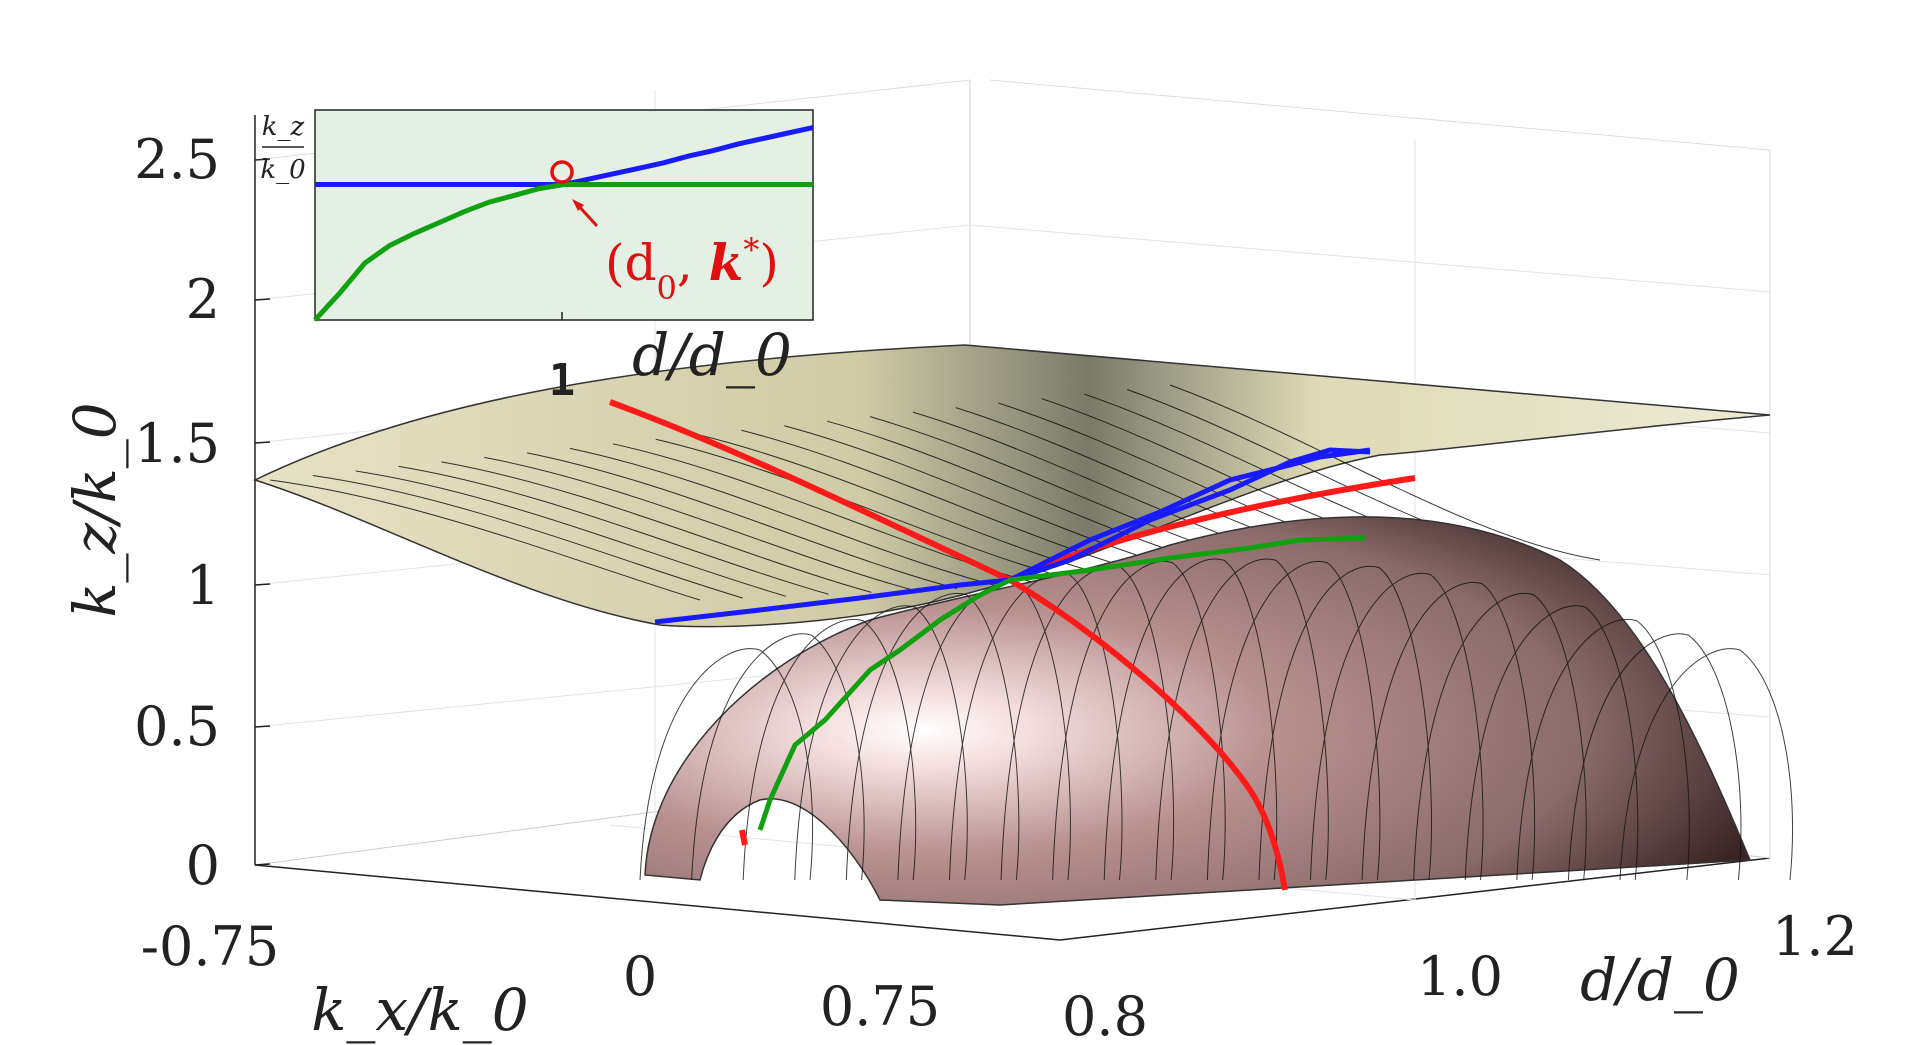 This screenshot has width=1930, height=1045. I want to click on inset: (d0, k*) k_z k_0 1 d/d_0, so click(537, 257).